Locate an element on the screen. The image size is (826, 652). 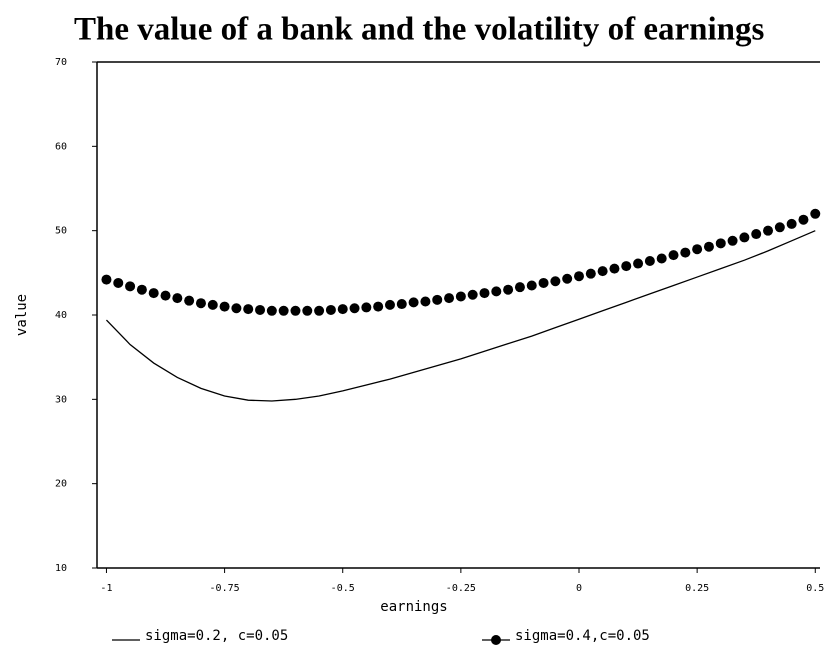
y-tick-label: 20 is located at coordinates (61, 484).